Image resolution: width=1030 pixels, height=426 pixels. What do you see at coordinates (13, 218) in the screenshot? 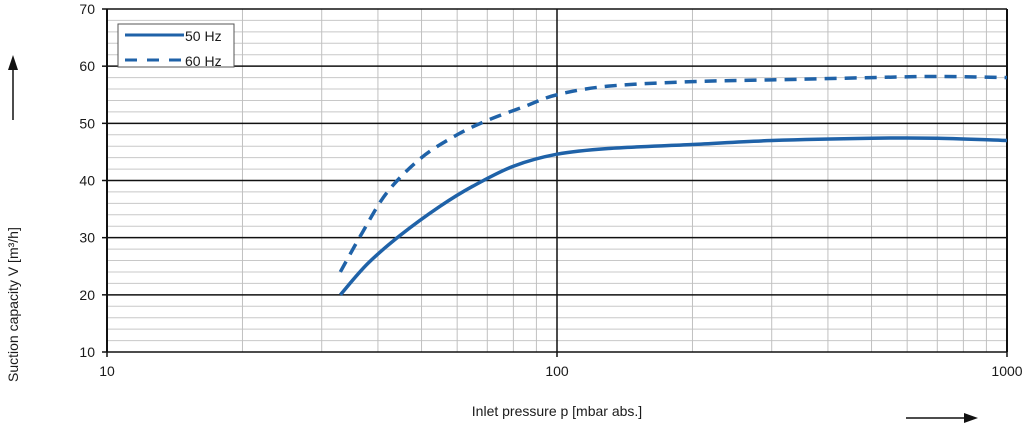
I see `y-axis-label-group: Suction capacity V [m³/h]` at bounding box center [13, 218].